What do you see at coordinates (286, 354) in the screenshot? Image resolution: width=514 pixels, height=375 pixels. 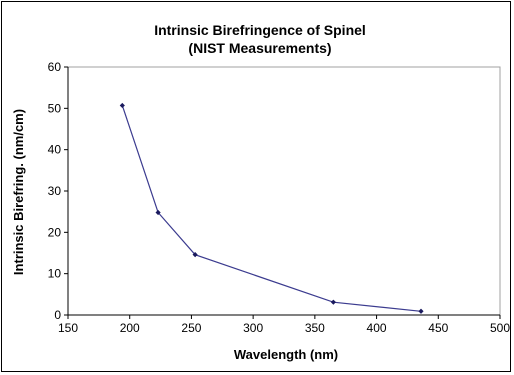 I see `x-axis-title: Wavelength (nm)` at bounding box center [286, 354].